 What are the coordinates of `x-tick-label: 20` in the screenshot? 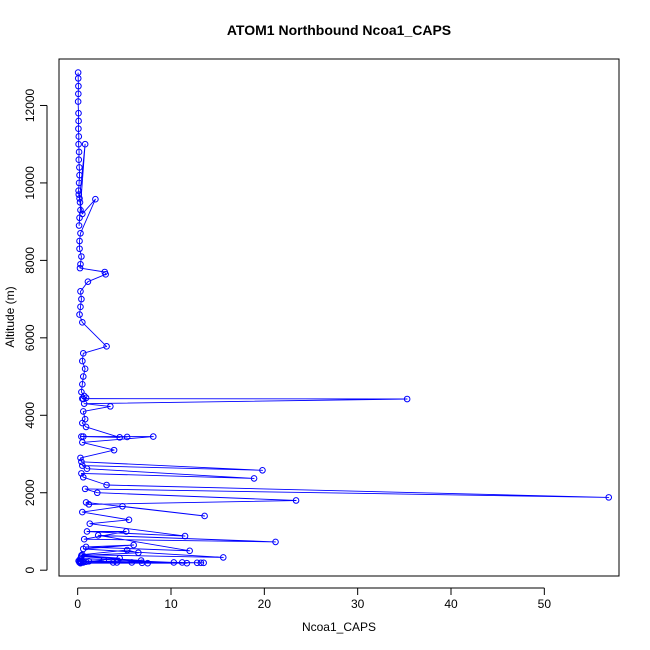 It's located at (265, 604).